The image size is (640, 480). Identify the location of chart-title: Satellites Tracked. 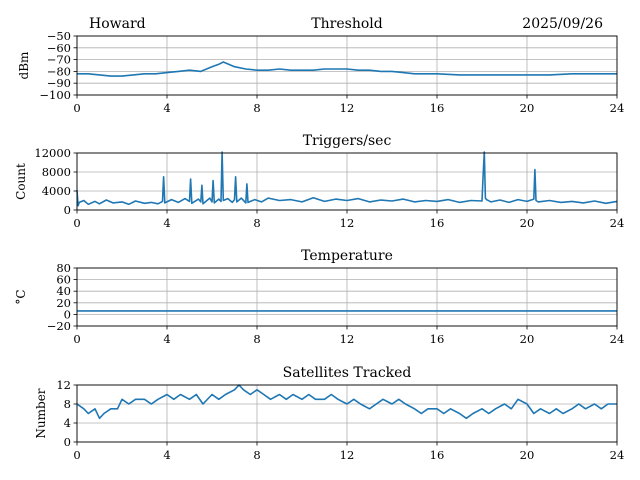
(347, 373).